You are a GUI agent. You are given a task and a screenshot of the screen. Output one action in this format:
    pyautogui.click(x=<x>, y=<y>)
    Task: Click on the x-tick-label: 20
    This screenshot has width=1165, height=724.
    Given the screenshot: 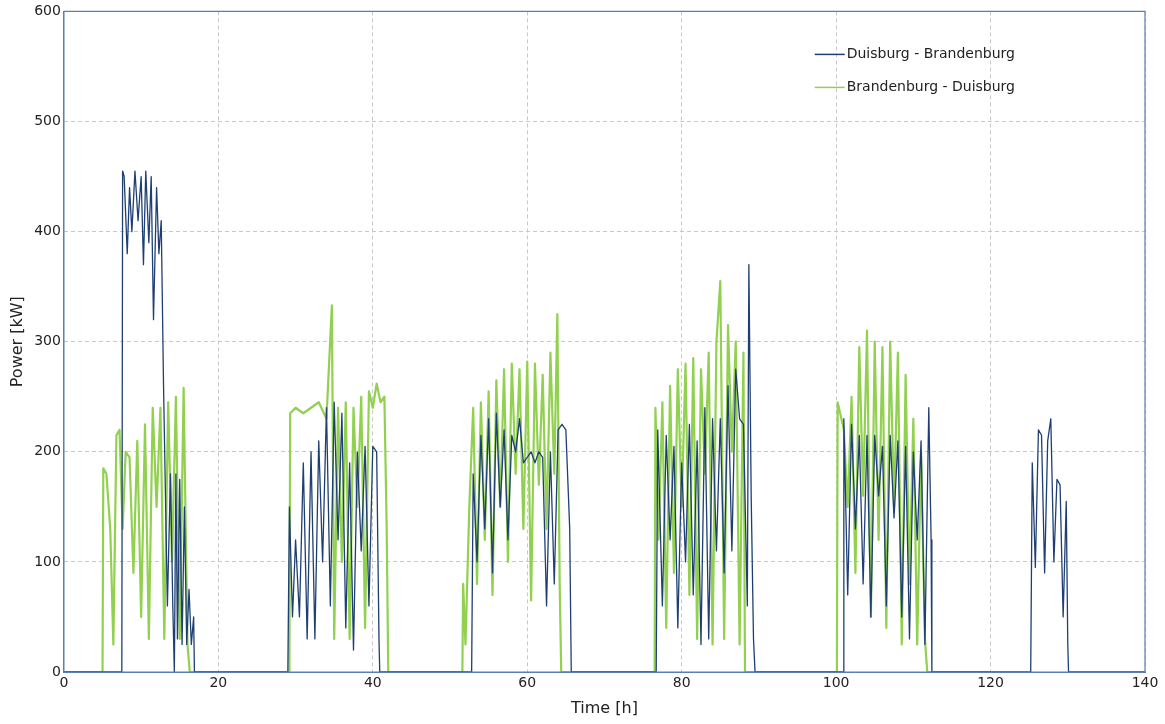 What is the action you would take?
    pyautogui.click(x=218, y=682)
    